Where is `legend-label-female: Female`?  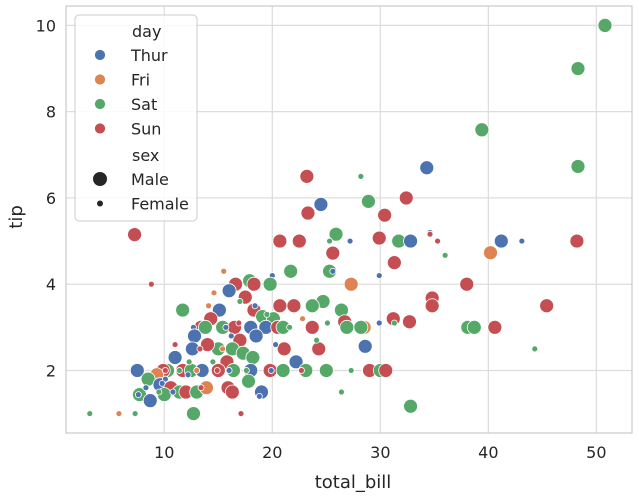 legend-label-female: Female is located at coordinates (160, 204).